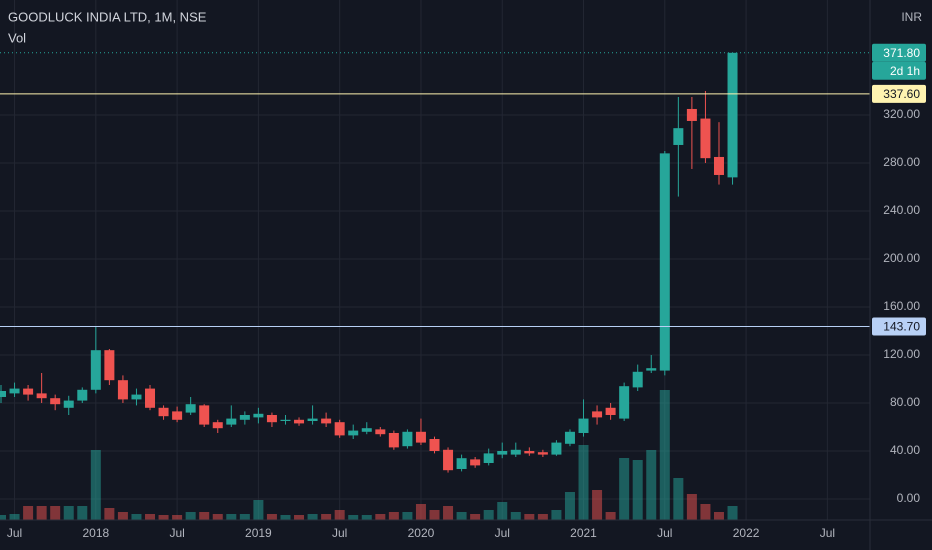  What do you see at coordinates (901, 327) in the screenshot?
I see `price-label: 143.70` at bounding box center [901, 327].